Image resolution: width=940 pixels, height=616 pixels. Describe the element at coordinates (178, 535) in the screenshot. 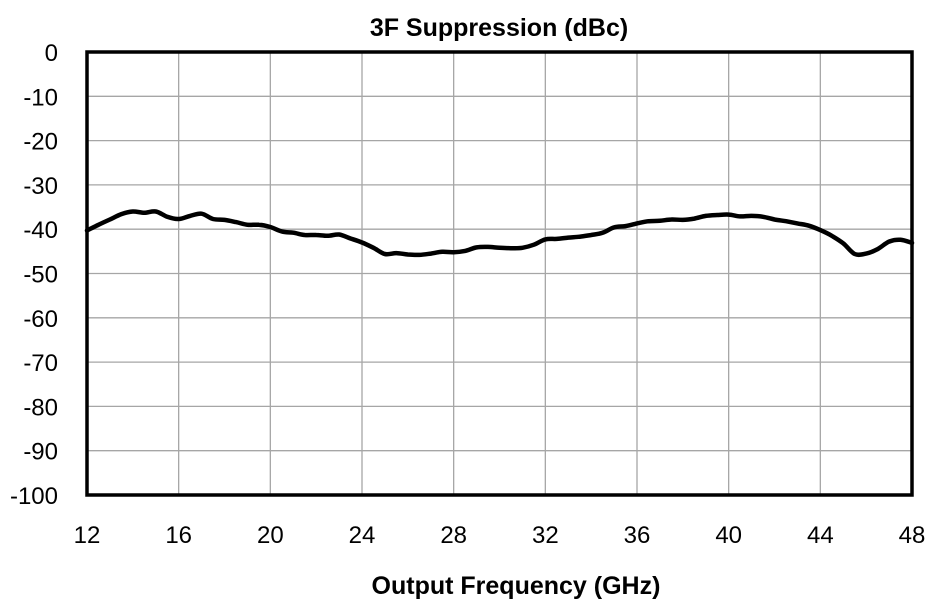

I see `x-tick-label: 16` at that location.